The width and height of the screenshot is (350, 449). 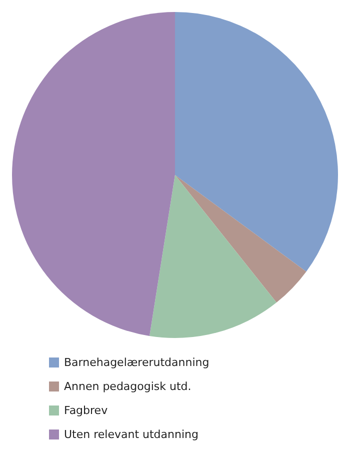 What do you see at coordinates (128, 386) in the screenshot?
I see `legend-label: Annen pedagogisk utd.` at bounding box center [128, 386].